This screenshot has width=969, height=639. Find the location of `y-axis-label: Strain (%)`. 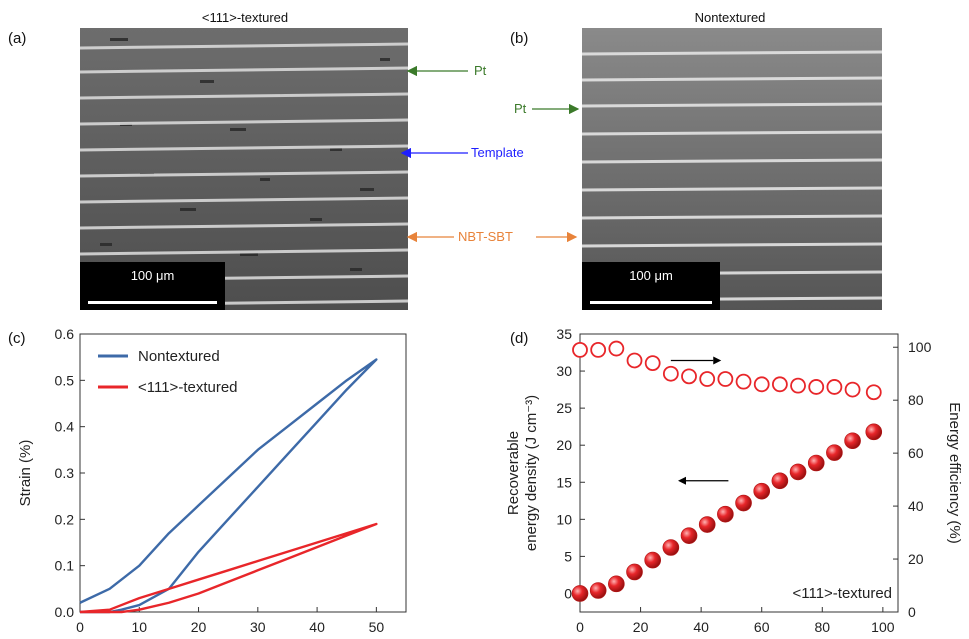

y-axis-label: Strain (%) is located at coordinates (25, 473).